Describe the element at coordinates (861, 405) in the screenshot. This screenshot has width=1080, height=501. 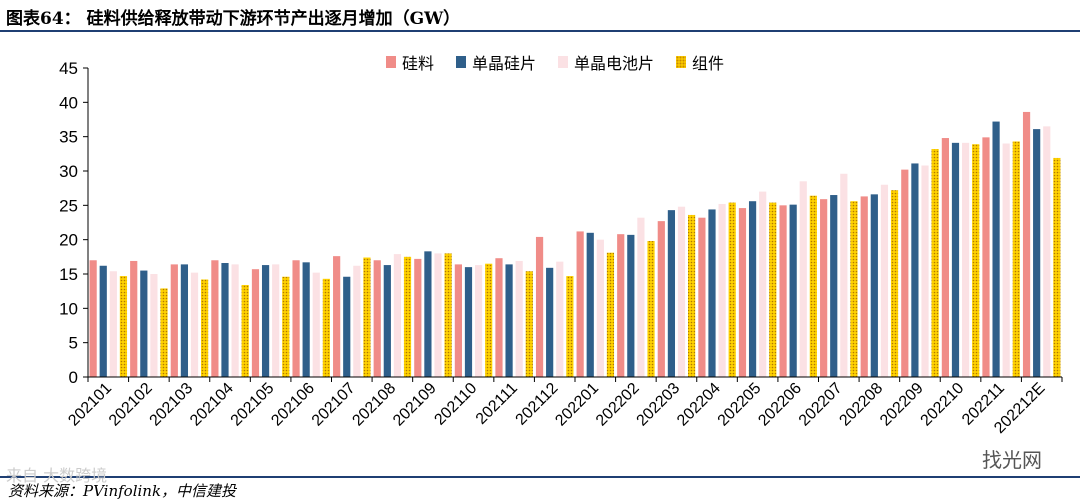
I see `x-tick-label: 202208` at that location.